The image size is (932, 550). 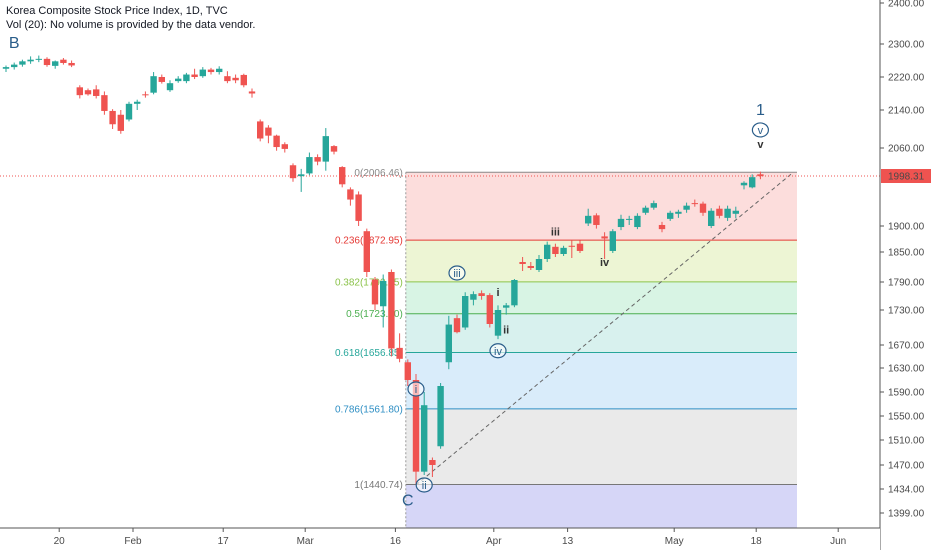 I want to click on y-tick-label: 1900.00, so click(x=906, y=227).